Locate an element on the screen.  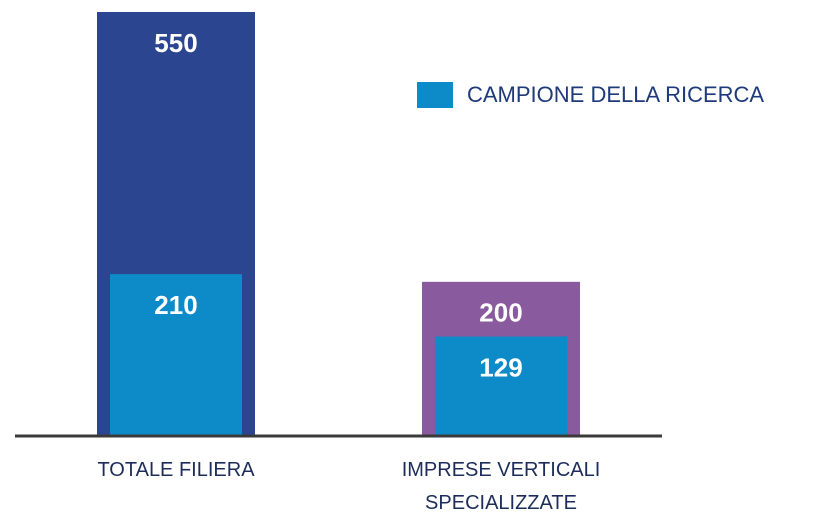
x-tick-label: IMPRESE VERTICALI SPECIALIZZATE is located at coordinates (501, 486).